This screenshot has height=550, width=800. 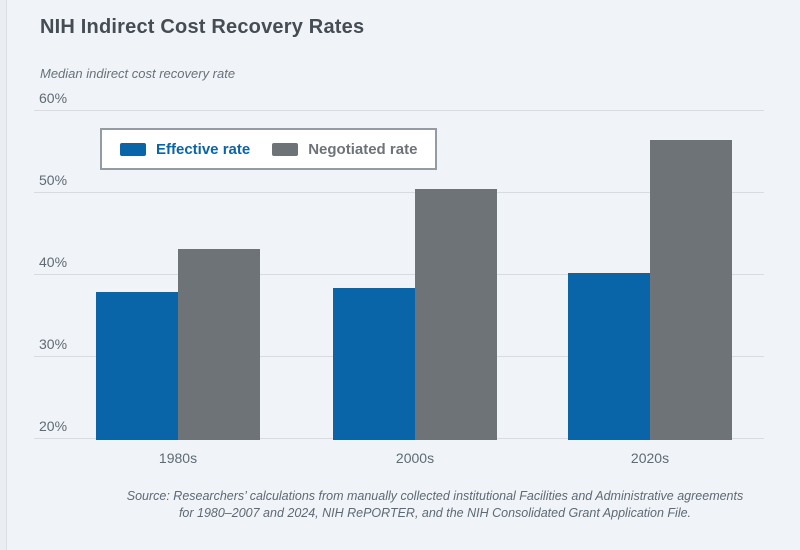 What do you see at coordinates (133, 149) in the screenshot?
I see `effective-rate-swatch-icon` at bounding box center [133, 149].